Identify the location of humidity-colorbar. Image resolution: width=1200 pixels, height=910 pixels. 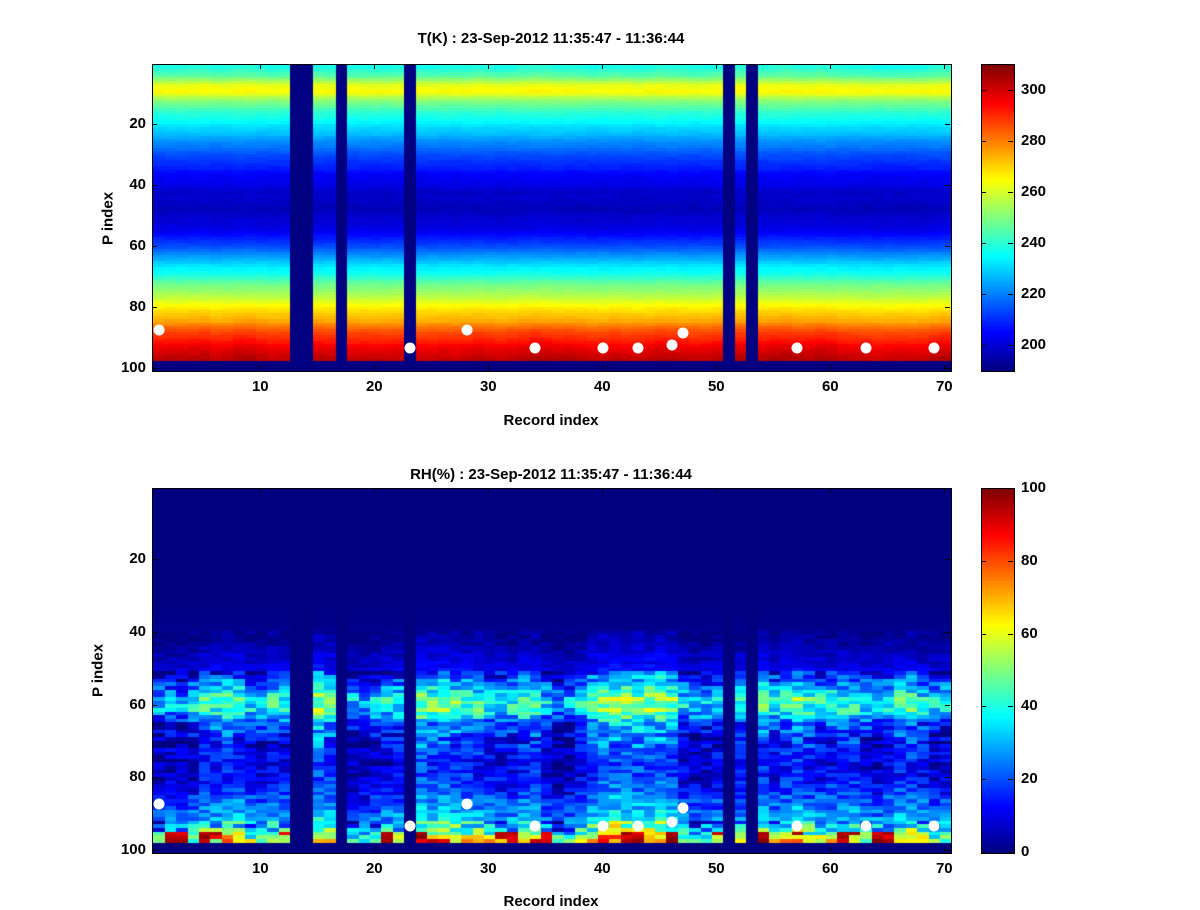
(998, 671).